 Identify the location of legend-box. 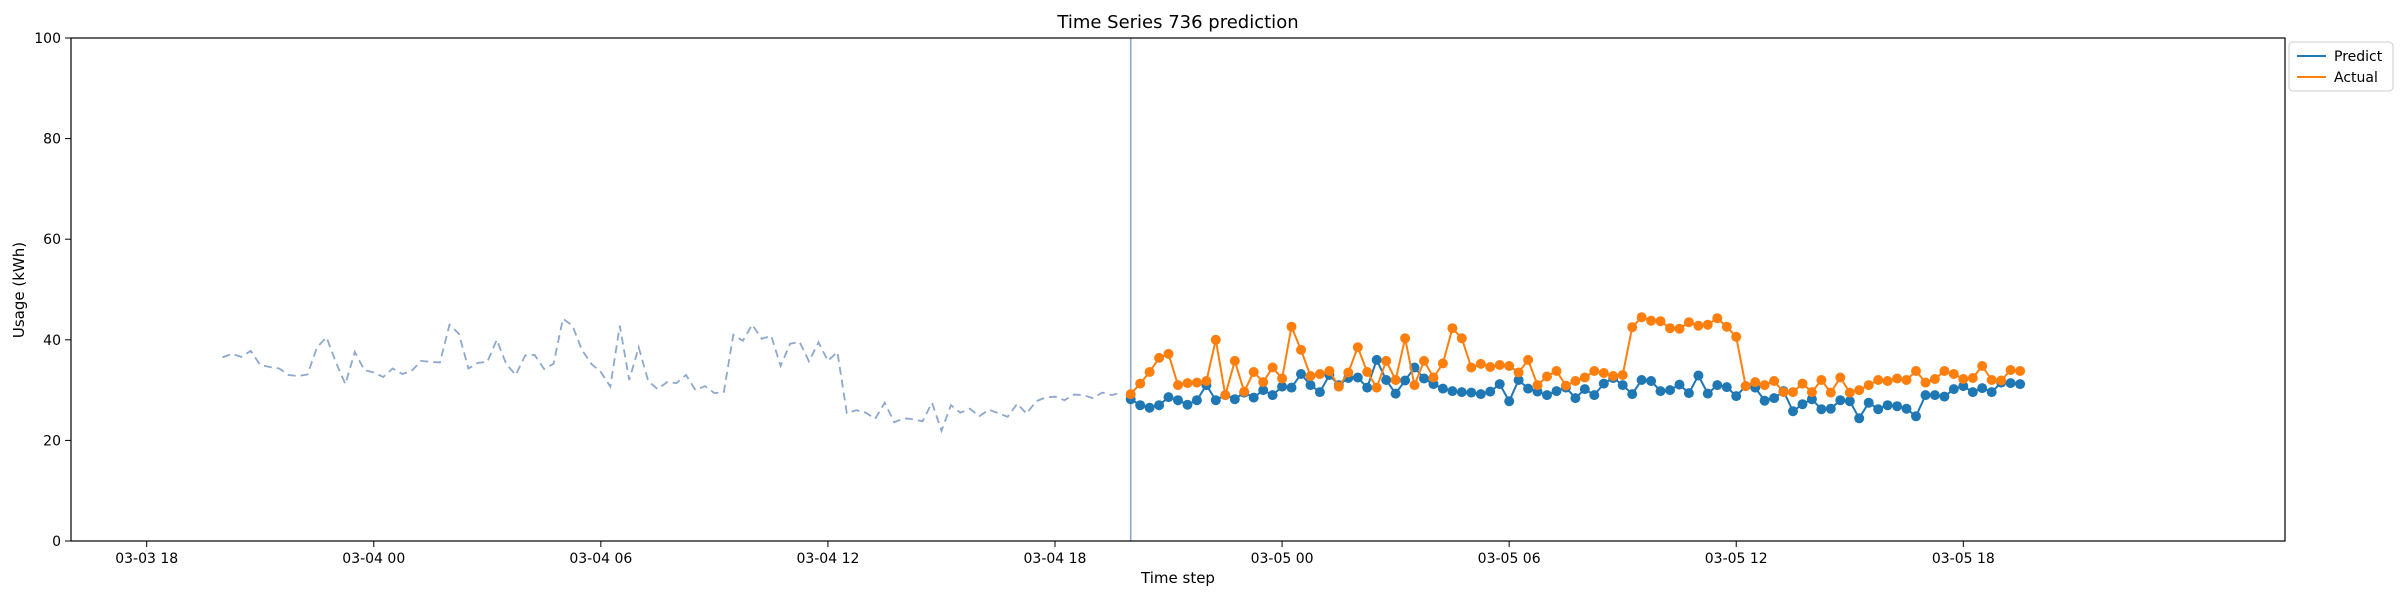
(2341, 66).